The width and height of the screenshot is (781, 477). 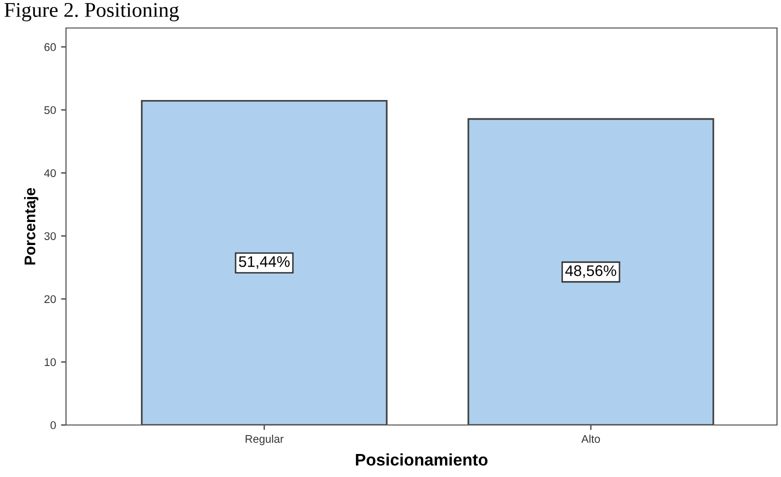 I want to click on y-tick-label: 20, so click(x=50, y=299).